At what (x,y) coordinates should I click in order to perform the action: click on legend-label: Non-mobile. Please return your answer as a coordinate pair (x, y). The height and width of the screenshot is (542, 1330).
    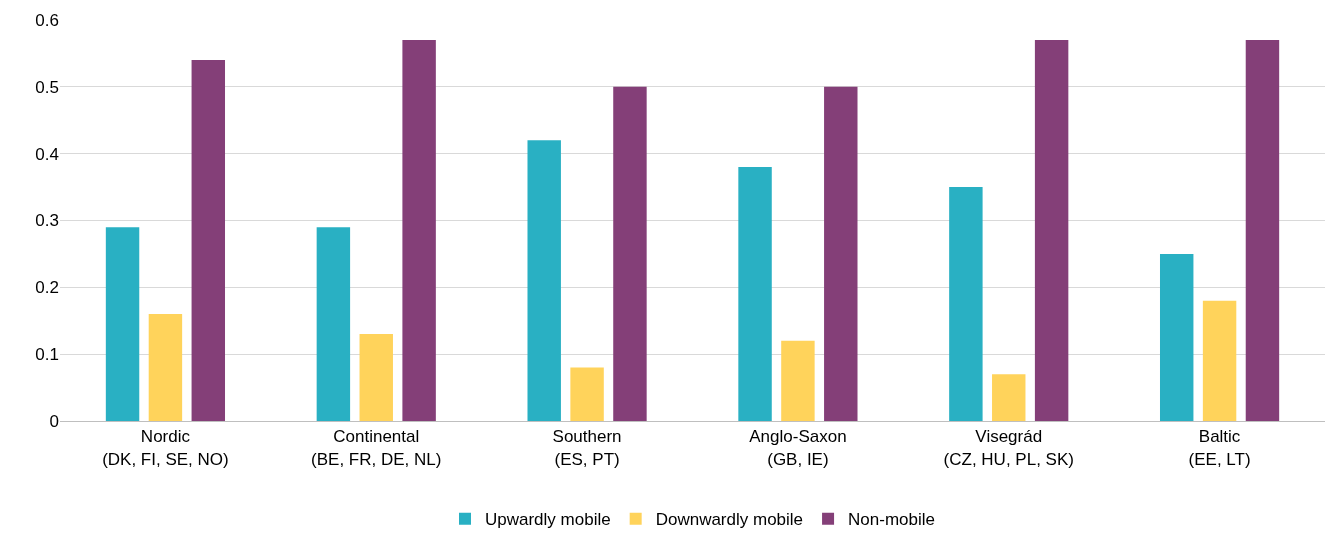
    Looking at the image, I should click on (891, 520).